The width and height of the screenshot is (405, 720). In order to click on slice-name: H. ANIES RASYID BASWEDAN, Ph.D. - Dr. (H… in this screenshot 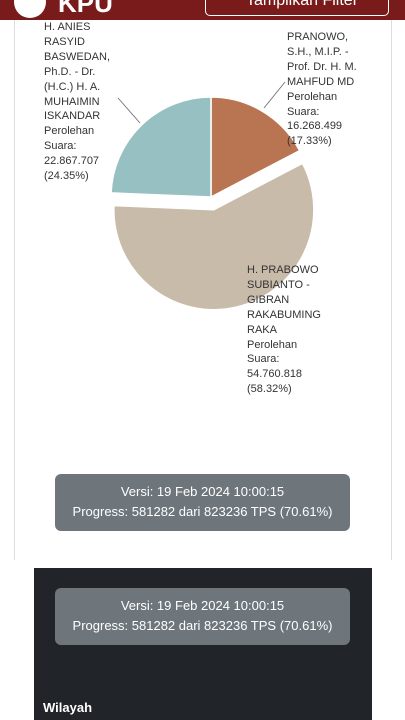, I will do `click(77, 72)`.